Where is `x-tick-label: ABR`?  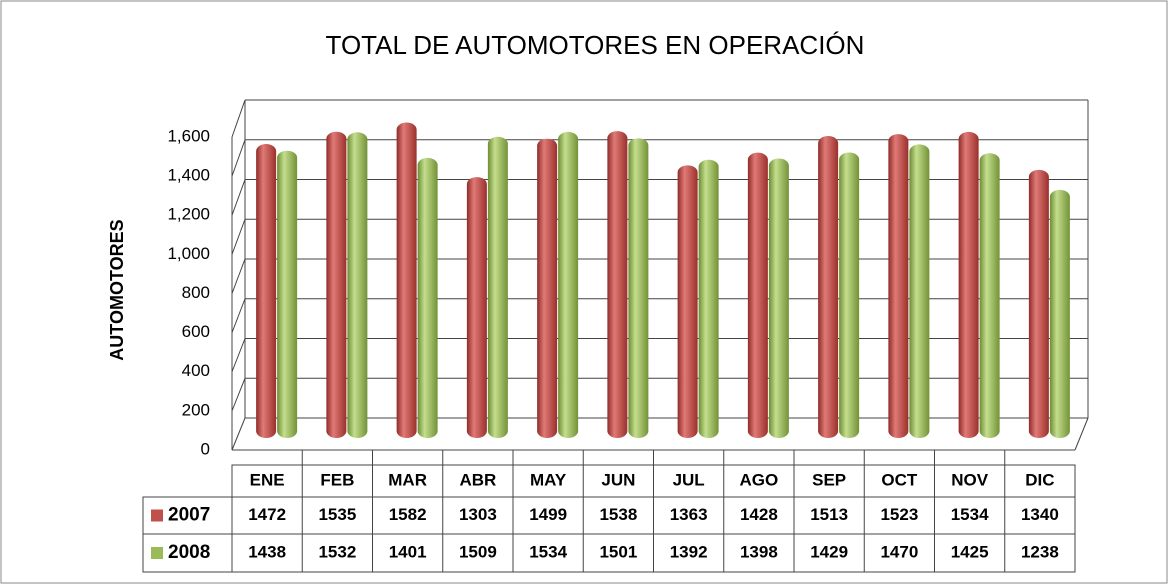
x-tick-label: ABR is located at coordinates (477, 479).